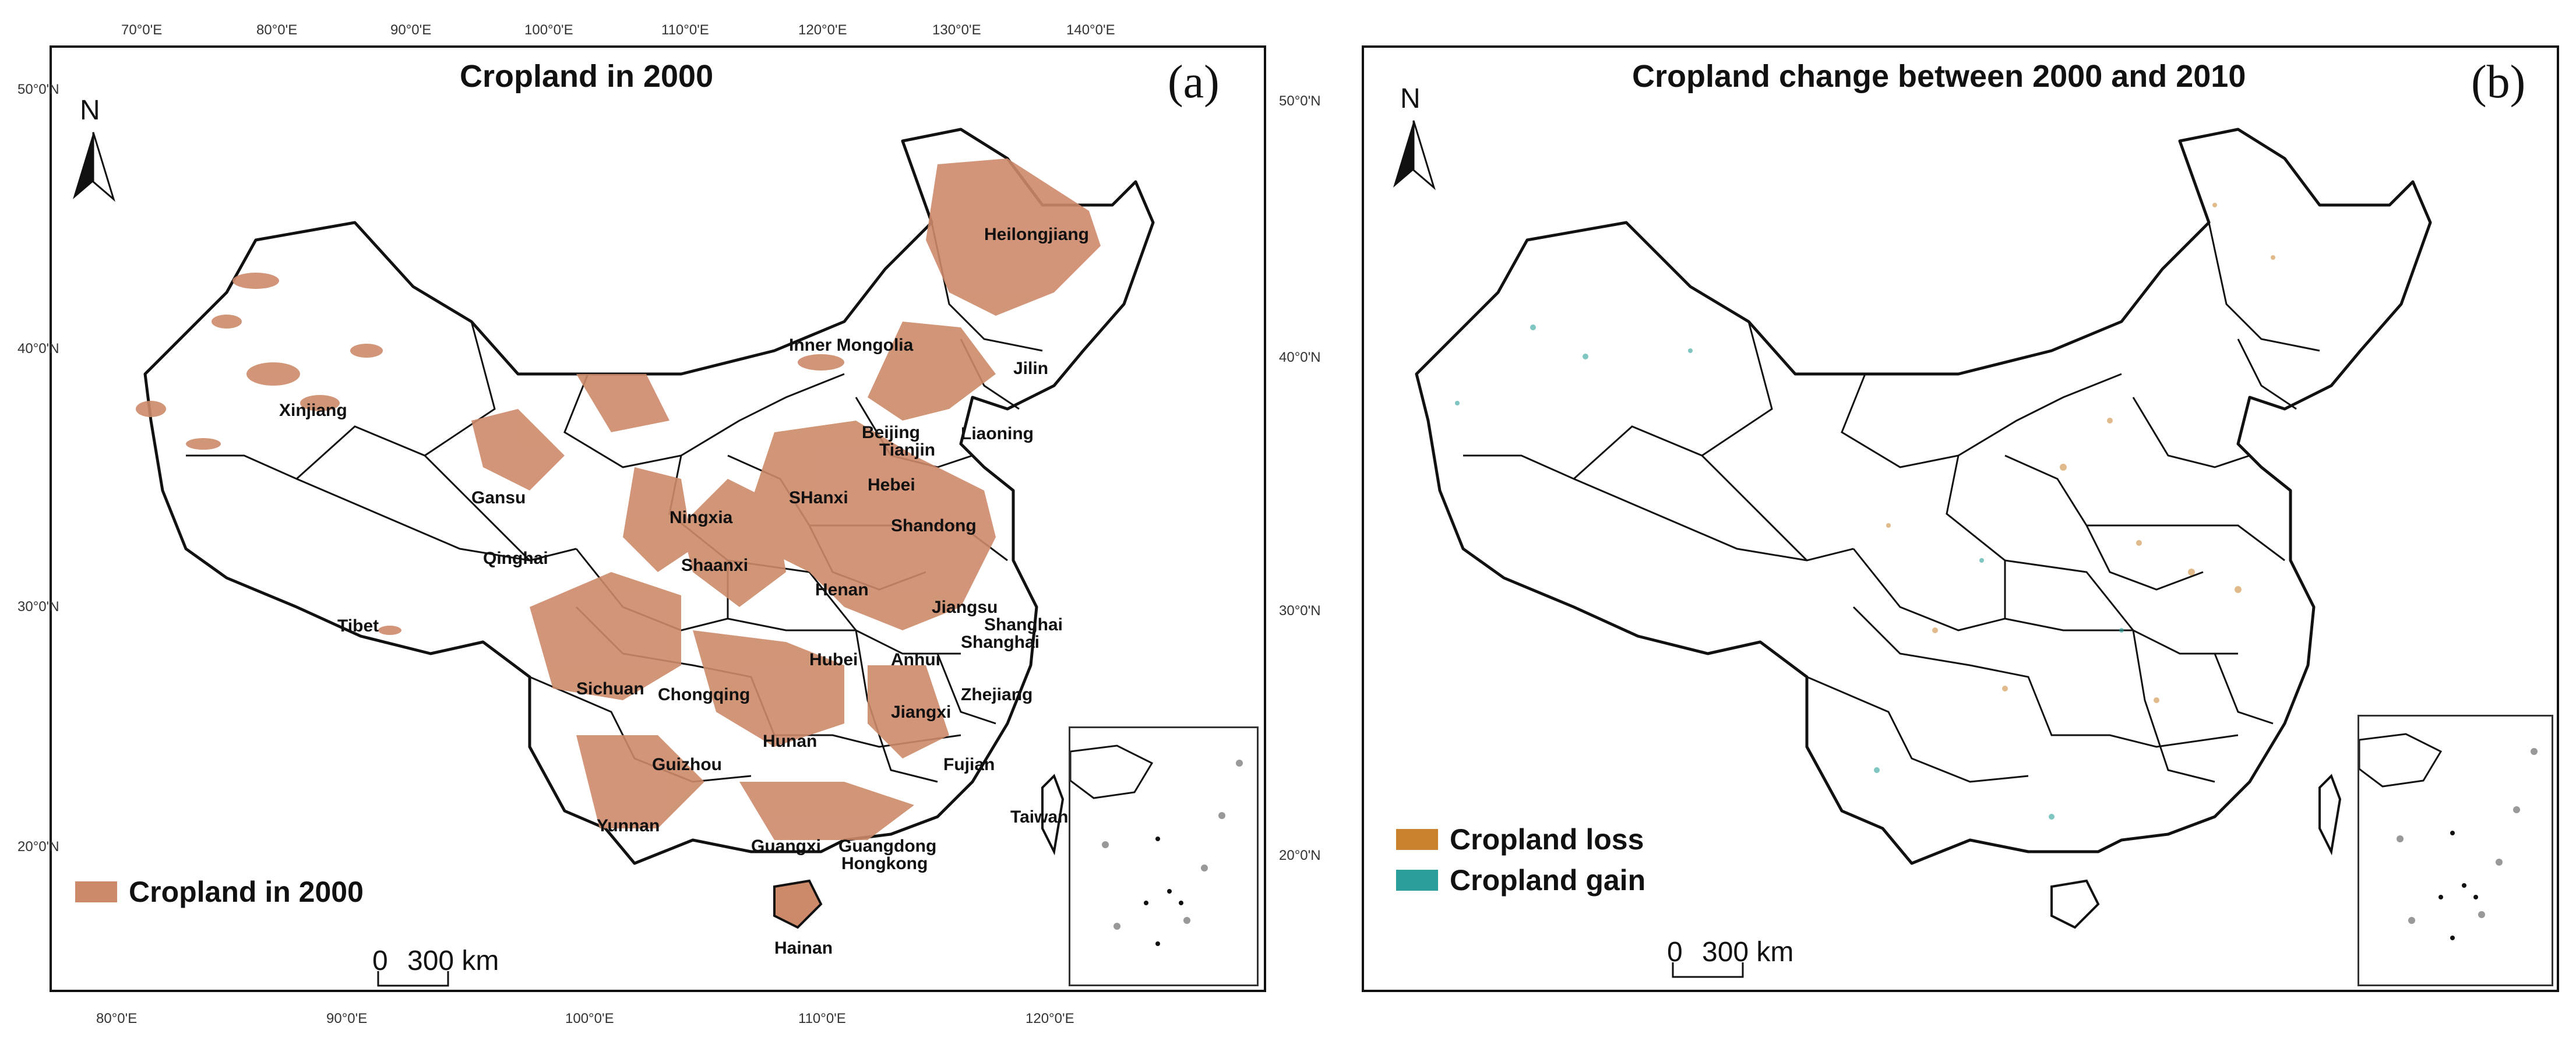 Image resolution: width=2576 pixels, height=1048 pixels. What do you see at coordinates (1939, 76) in the screenshot?
I see `panel-b-title: Cropland change between 2000 and 2010` at bounding box center [1939, 76].